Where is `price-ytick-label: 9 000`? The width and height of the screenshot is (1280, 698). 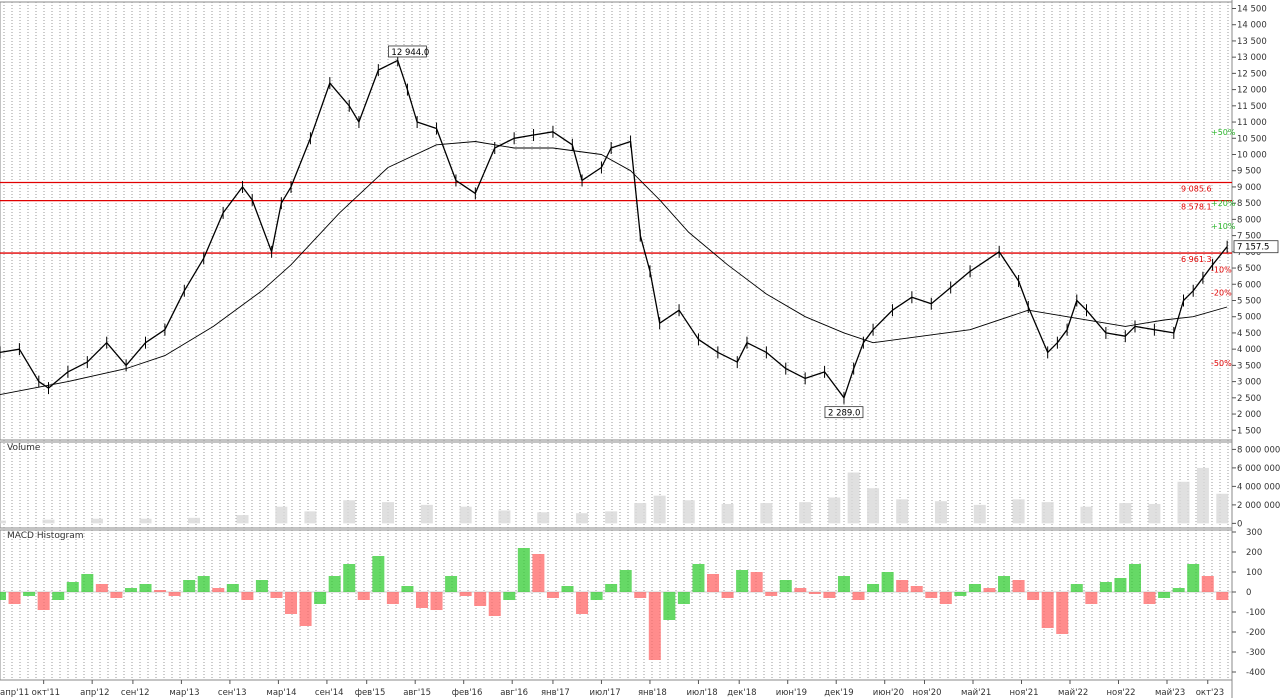 price-ytick-label: 9 000 is located at coordinates (1249, 188).